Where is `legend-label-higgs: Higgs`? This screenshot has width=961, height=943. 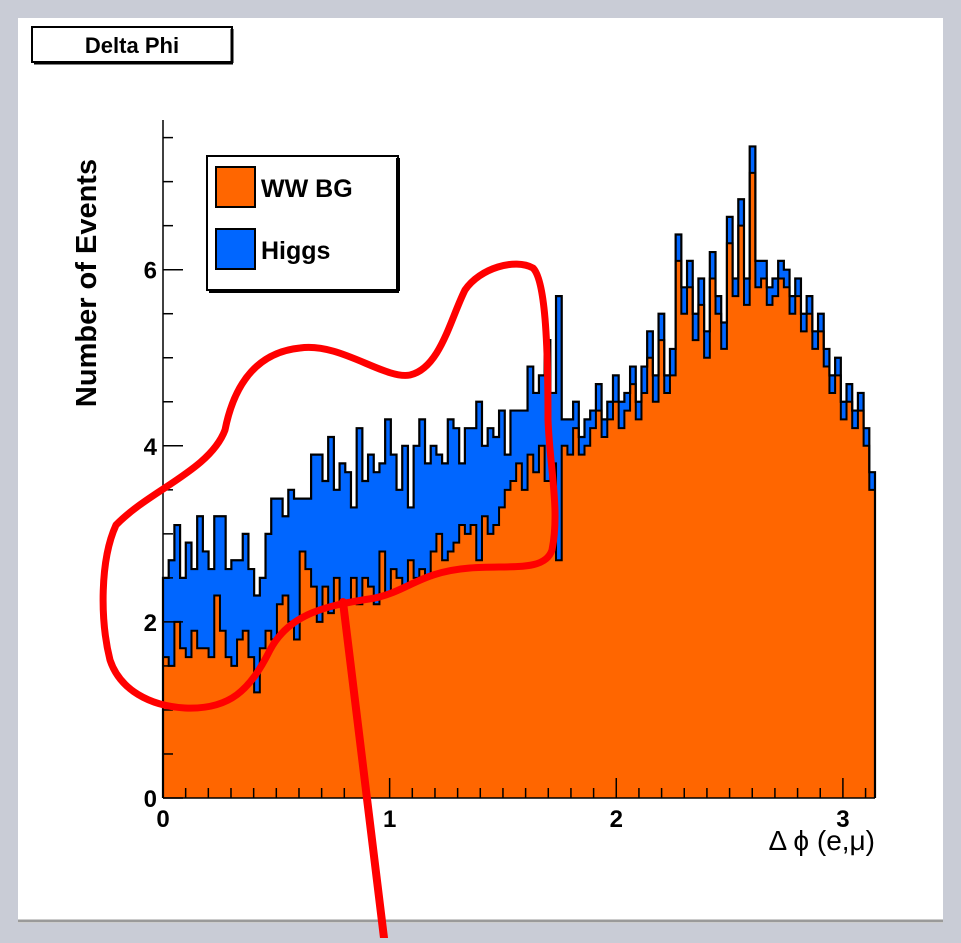 legend-label-higgs: Higgs is located at coordinates (295, 251).